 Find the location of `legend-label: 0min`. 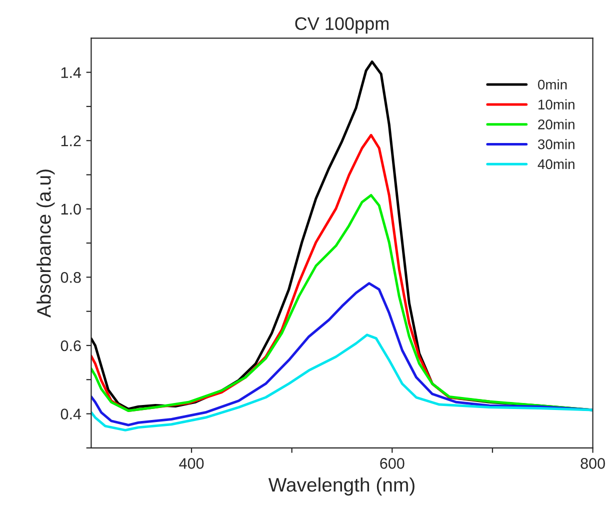

legend-label: 0min is located at coordinates (552, 84).